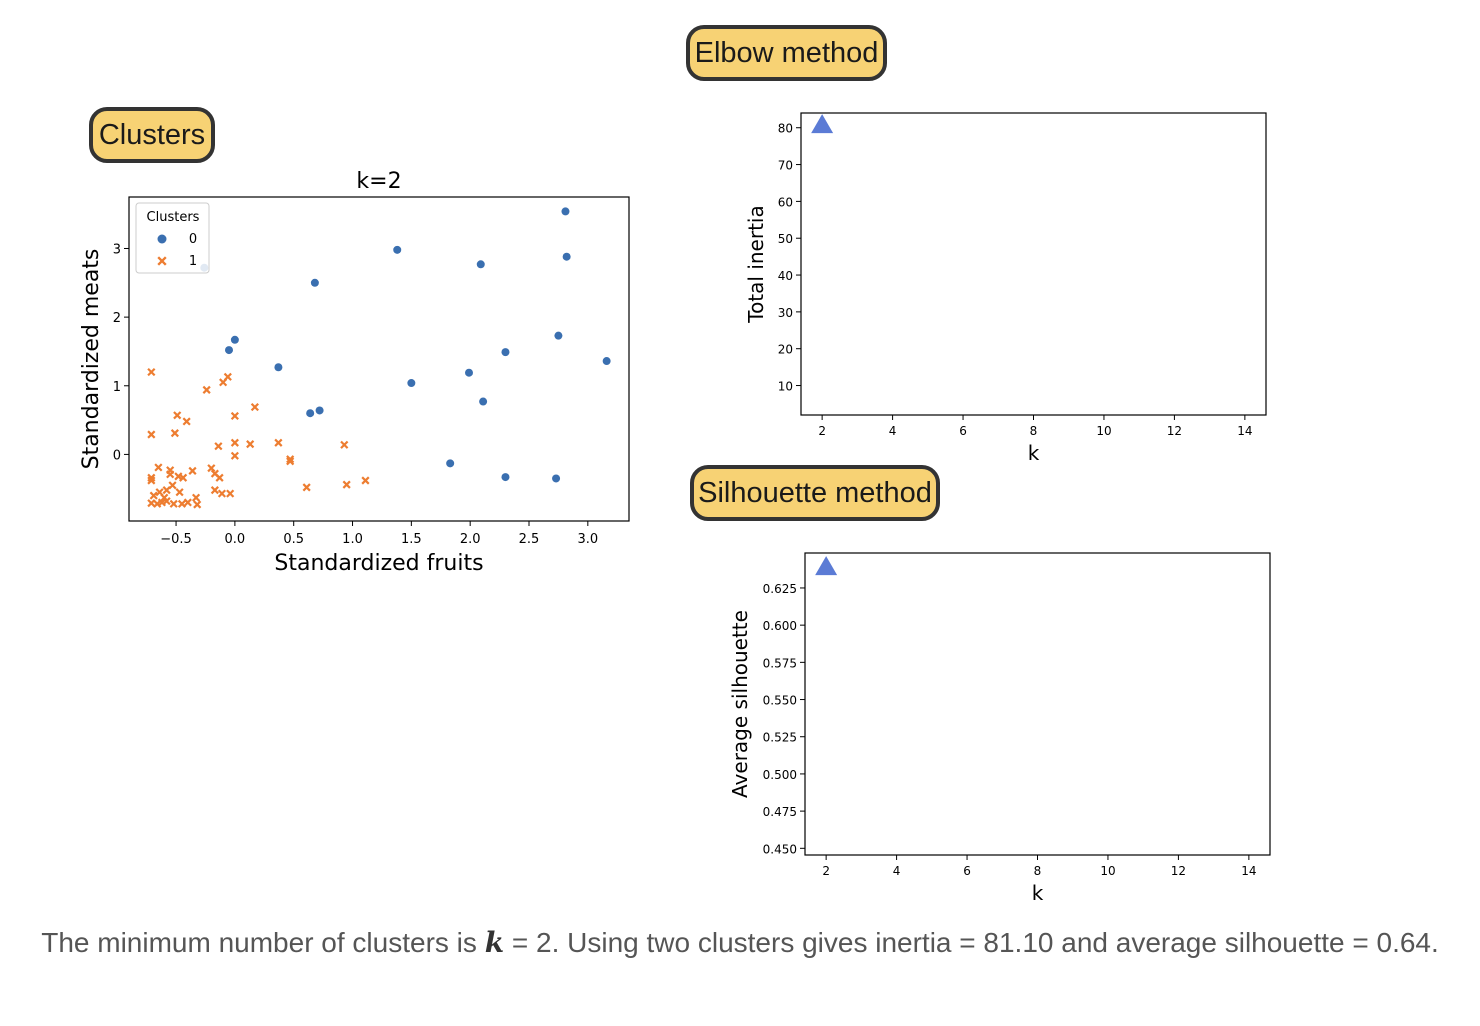  Describe the element at coordinates (780, 589) in the screenshot. I see `y-tick-label: 0.625` at that location.